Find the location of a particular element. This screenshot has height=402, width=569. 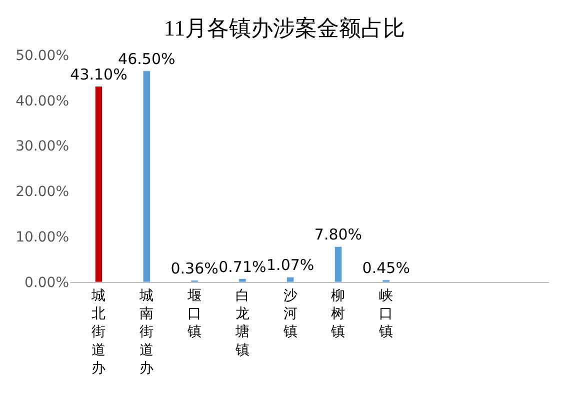

x-tick-label: 堰口镇 is located at coordinates (194, 314).